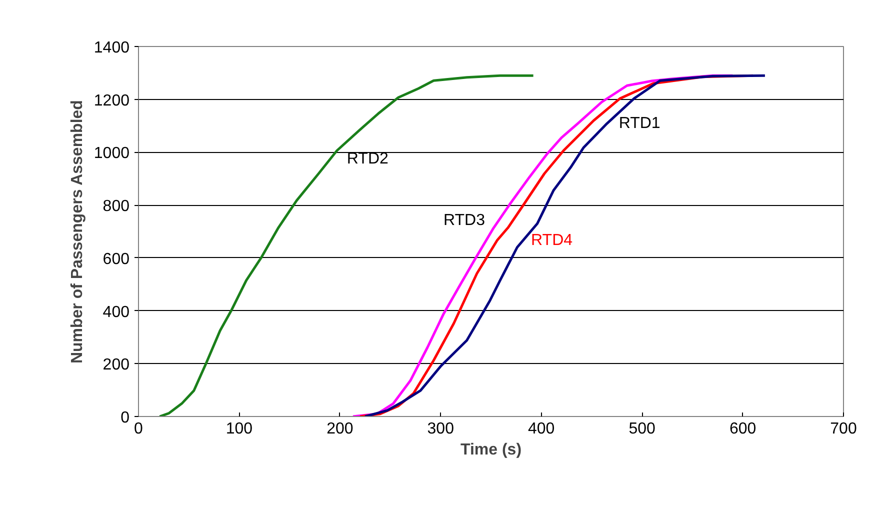  What do you see at coordinates (116, 365) in the screenshot?
I see `y-tick-label: 200` at bounding box center [116, 365].